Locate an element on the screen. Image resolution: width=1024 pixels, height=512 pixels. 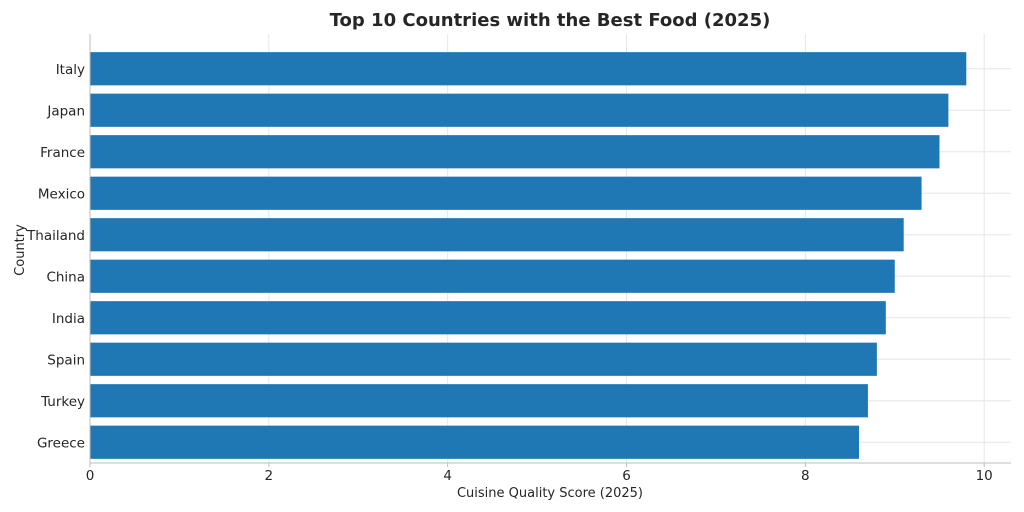
x-tick-label: 10 is located at coordinates (984, 476).